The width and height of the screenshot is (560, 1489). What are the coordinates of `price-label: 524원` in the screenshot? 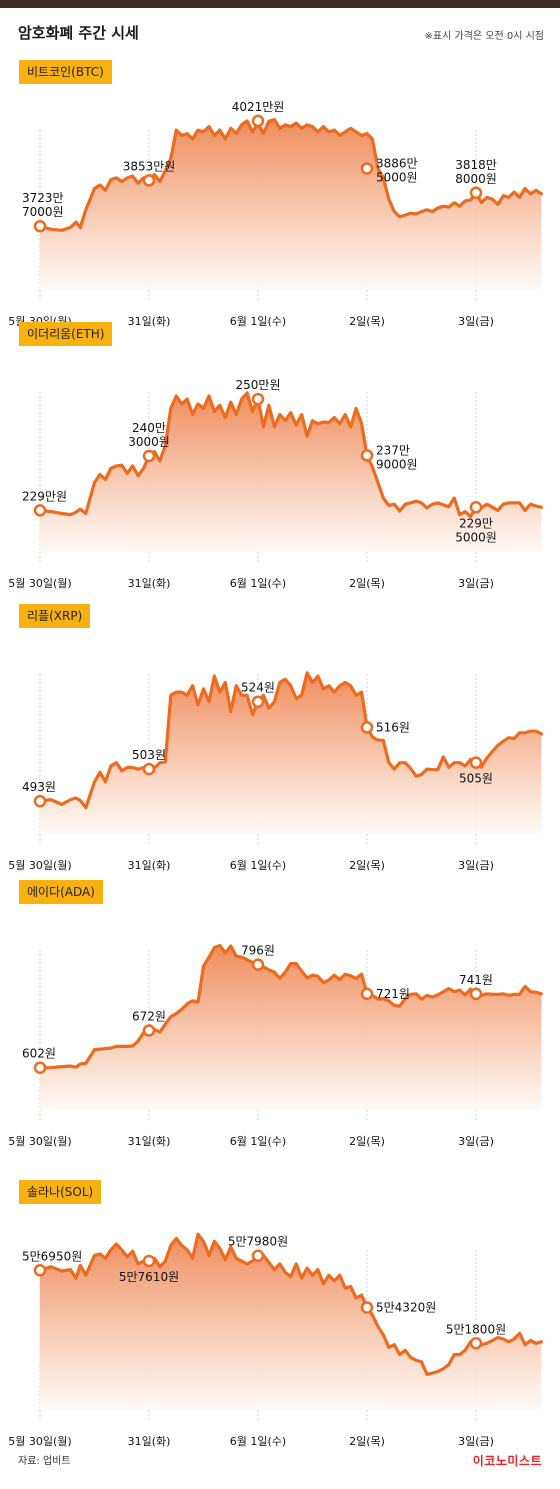 It's located at (258, 688).